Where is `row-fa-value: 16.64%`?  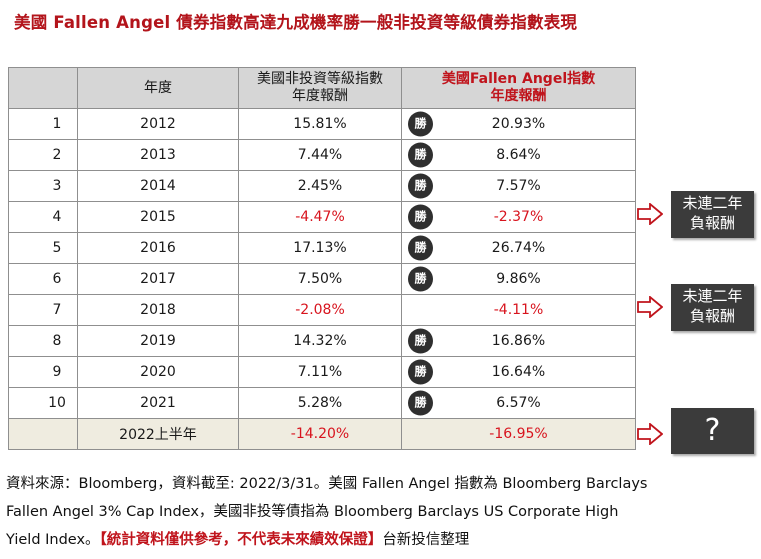 row-fa-value: 16.64% is located at coordinates (518, 372).